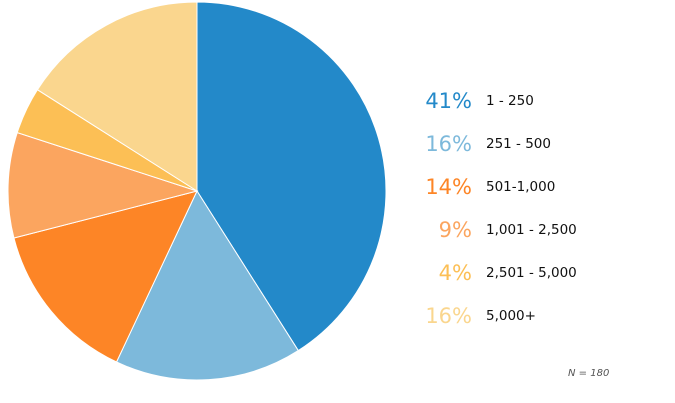 Image resolution: width=675 pixels, height=403 pixels. What do you see at coordinates (455, 273) in the screenshot?
I see `legend-percent: 4%` at bounding box center [455, 273].